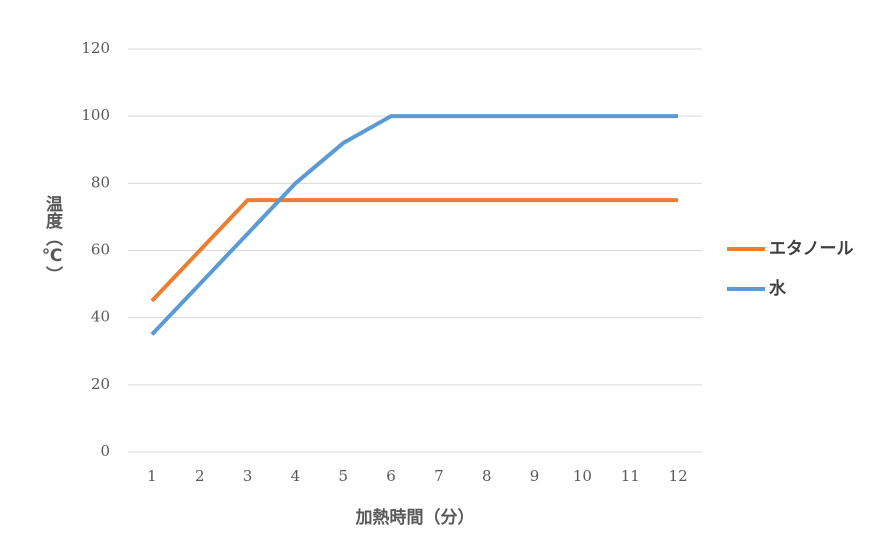 Image resolution: width=883 pixels, height=539 pixels. I want to click on x-tick-label: 1, so click(152, 476).